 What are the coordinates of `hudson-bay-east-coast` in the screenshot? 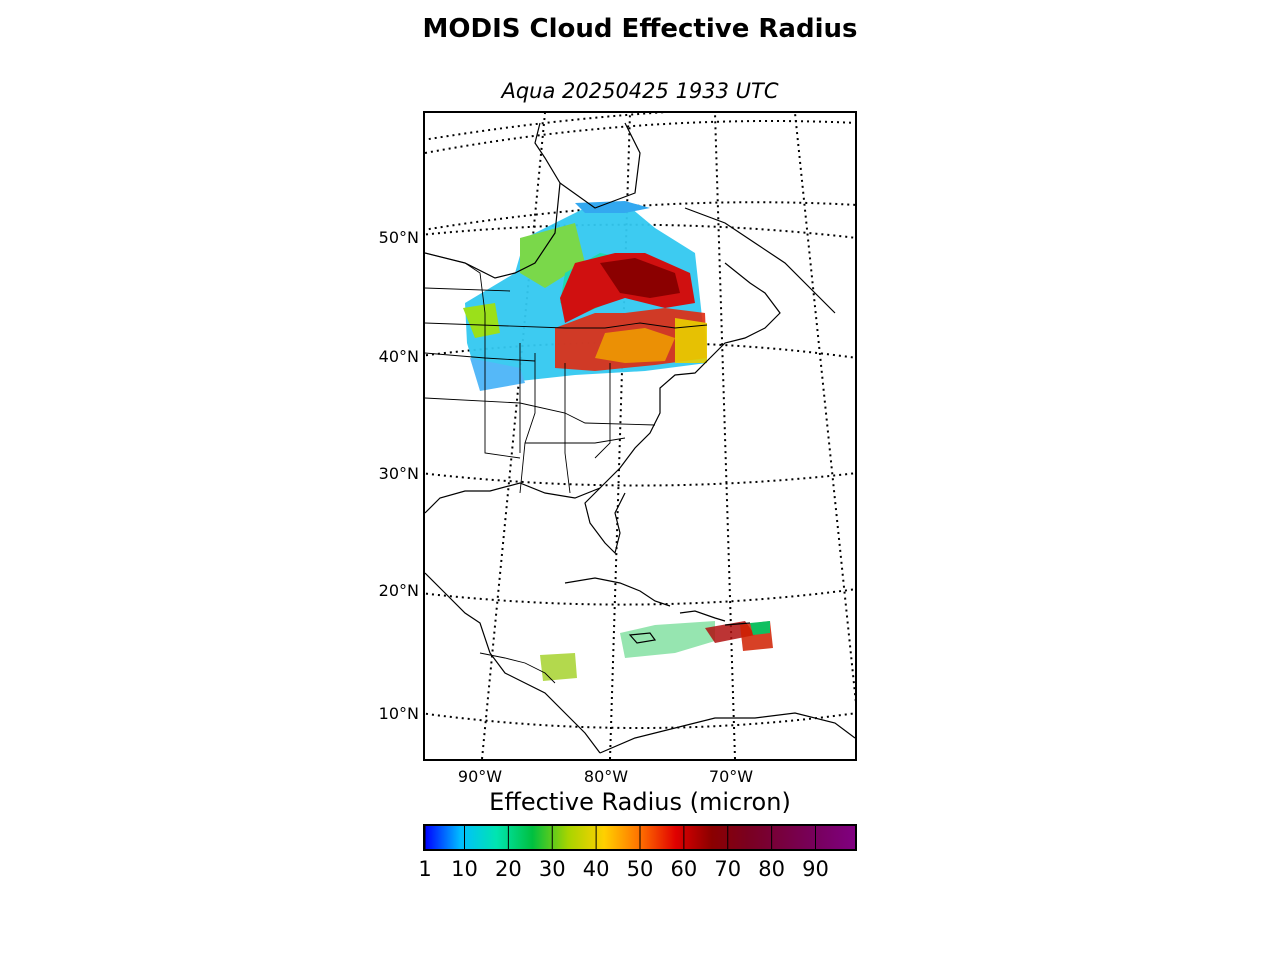 It's located at (600, 165).